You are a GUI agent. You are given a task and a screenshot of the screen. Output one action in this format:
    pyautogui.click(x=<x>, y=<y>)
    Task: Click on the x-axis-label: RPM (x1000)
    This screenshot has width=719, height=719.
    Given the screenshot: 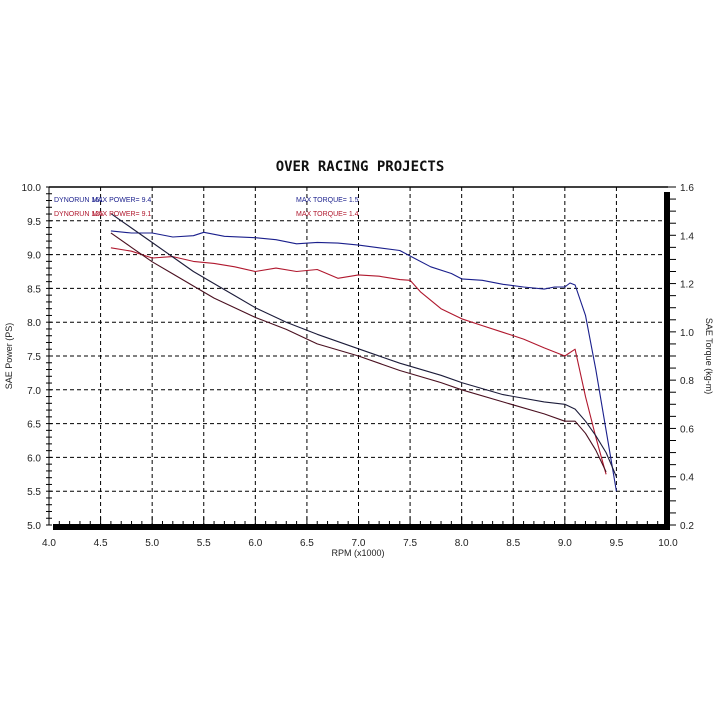 What is the action you would take?
    pyautogui.click(x=357, y=553)
    